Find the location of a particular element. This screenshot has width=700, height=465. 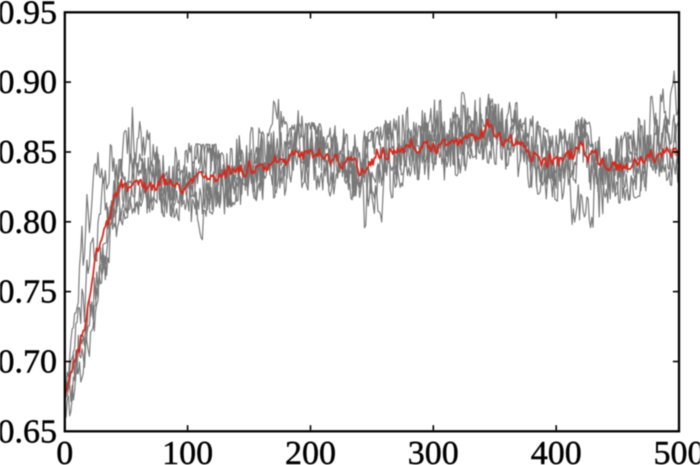

svg-text: 200 is located at coordinates (310, 450).